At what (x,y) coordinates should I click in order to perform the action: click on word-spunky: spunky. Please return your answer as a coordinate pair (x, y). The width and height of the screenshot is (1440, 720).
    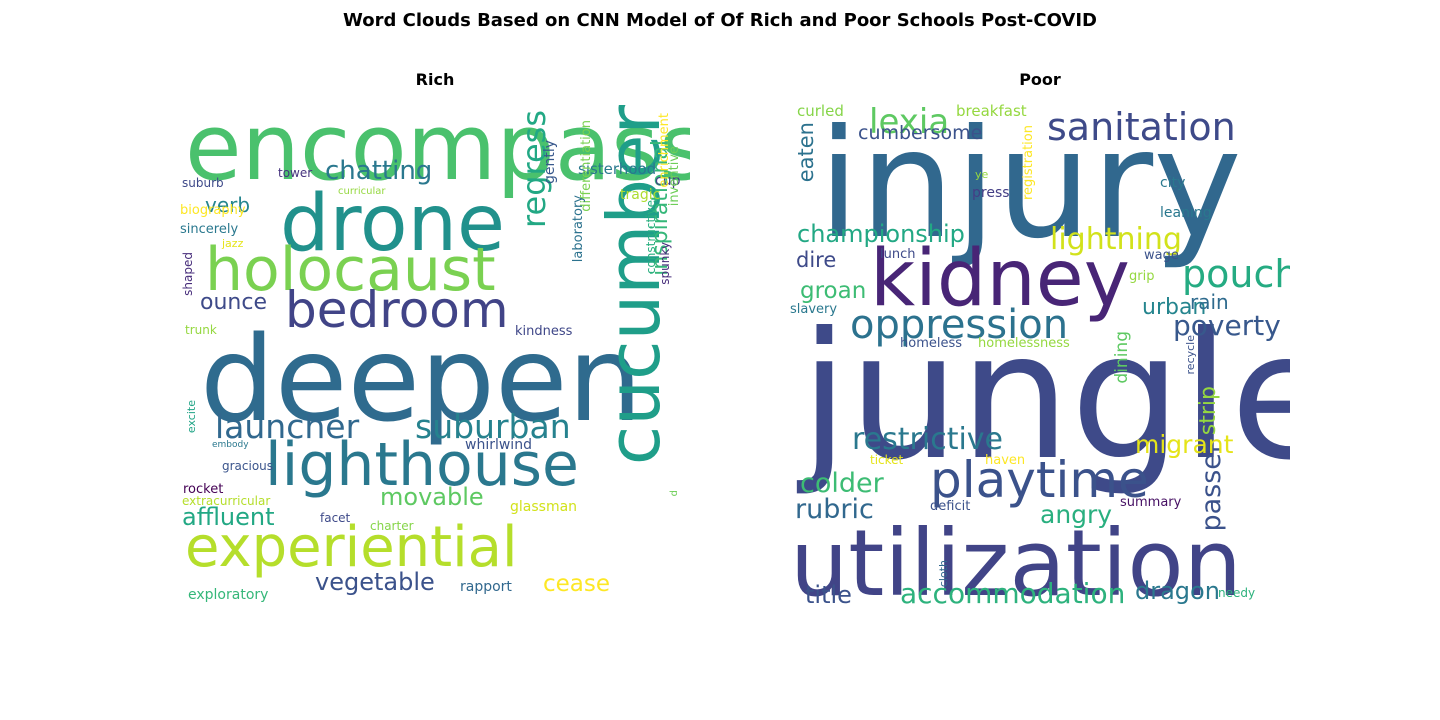
    Looking at the image, I should click on (665, 263).